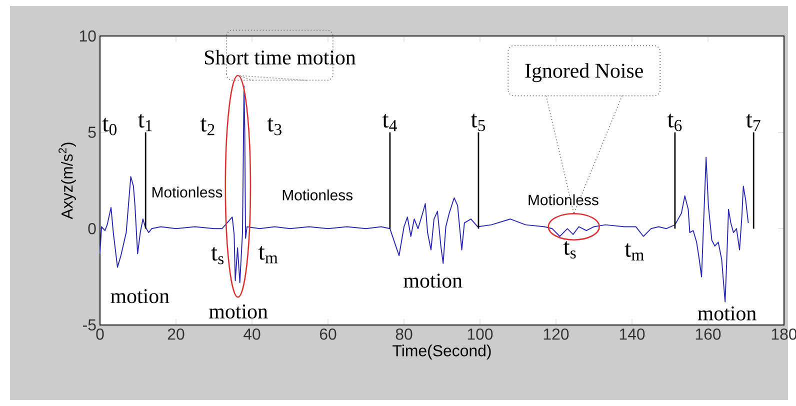  I want to click on x-tick-label: 80, so click(404, 334).